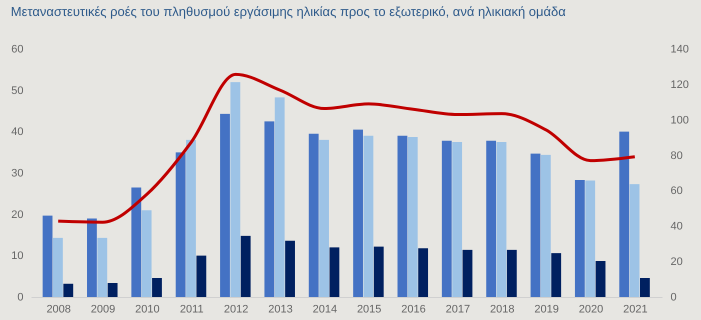 This screenshot has height=320, width=701. I want to click on y-tick-label: 30, so click(17, 174).